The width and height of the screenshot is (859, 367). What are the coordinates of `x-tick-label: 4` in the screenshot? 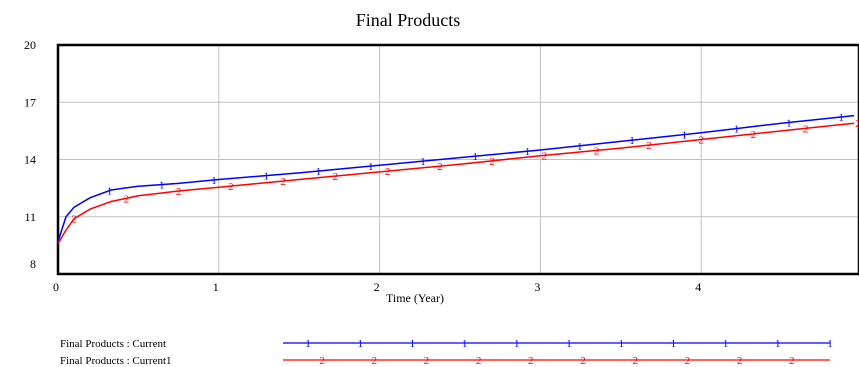 It's located at (698, 287).